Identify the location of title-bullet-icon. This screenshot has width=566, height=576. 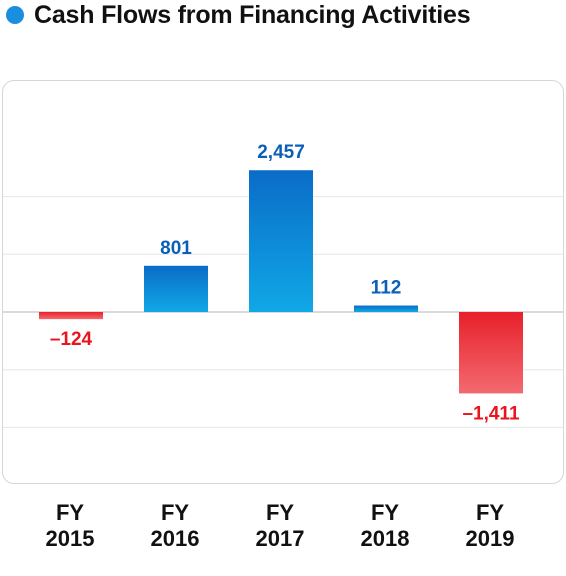
(15, 15).